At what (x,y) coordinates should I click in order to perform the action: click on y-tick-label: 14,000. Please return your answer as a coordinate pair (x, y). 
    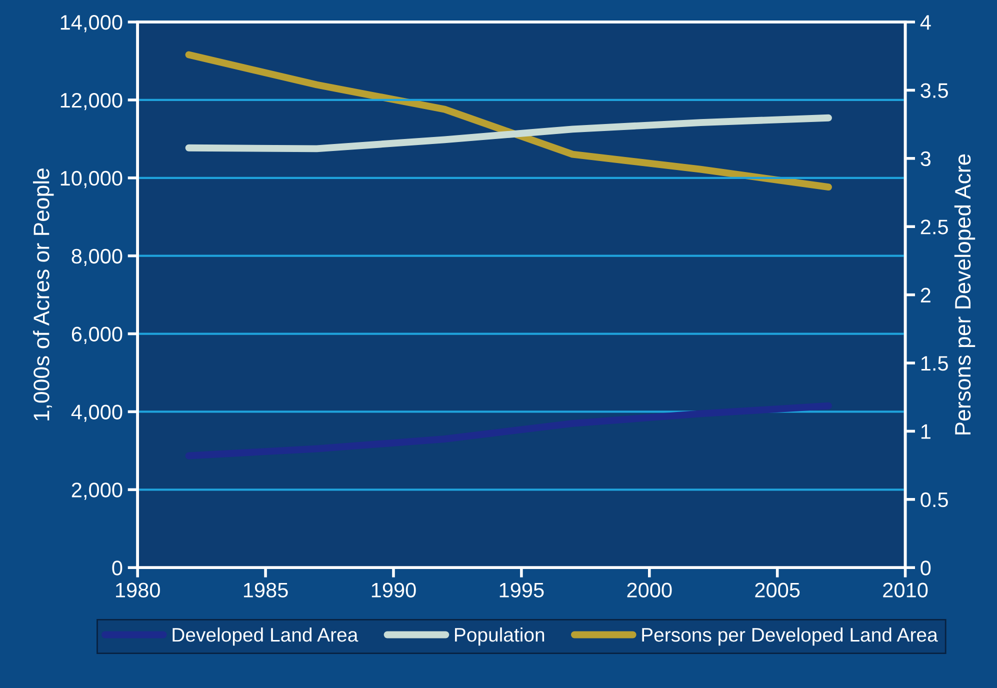
    Looking at the image, I should click on (91, 23).